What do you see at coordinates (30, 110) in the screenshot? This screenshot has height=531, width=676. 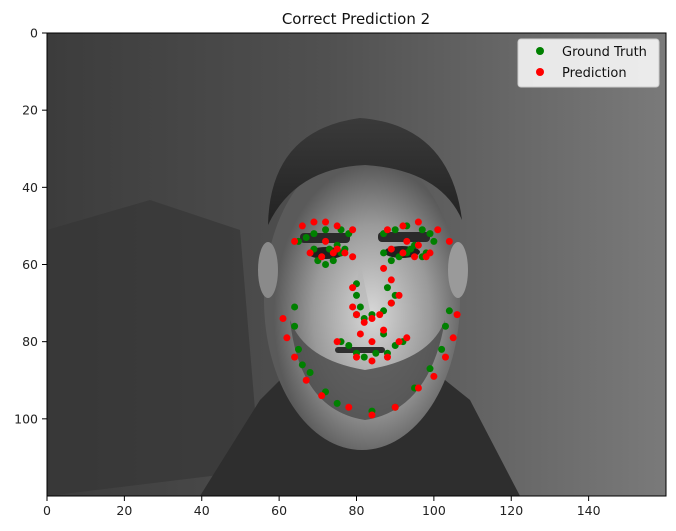 I see `y-tick-label: 20` at bounding box center [30, 110].